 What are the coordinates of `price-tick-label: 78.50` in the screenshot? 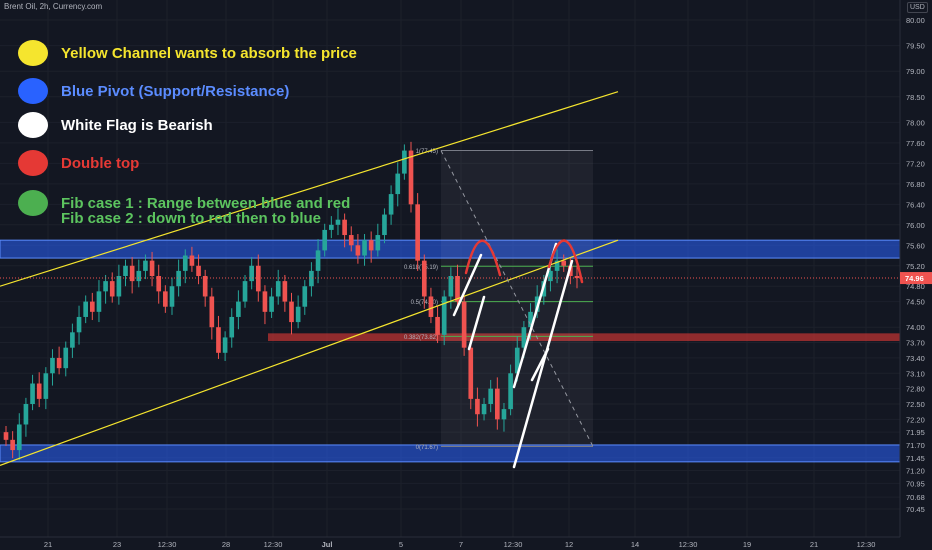 It's located at (915, 97).